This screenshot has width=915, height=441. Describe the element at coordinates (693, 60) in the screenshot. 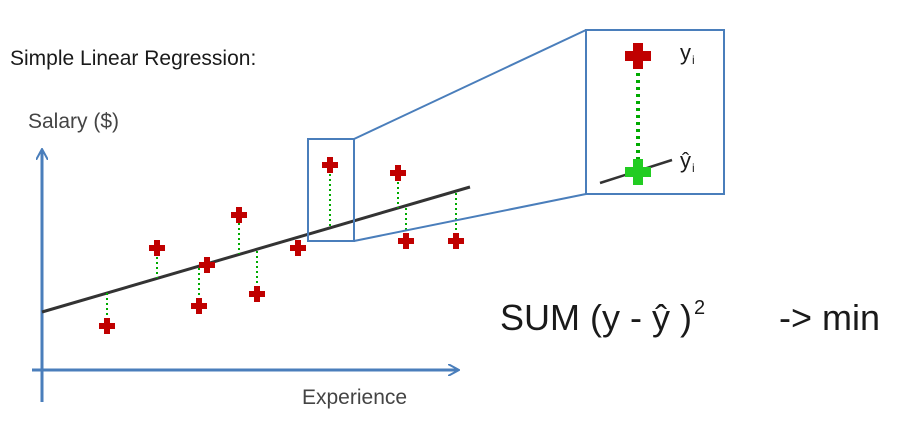

I see `observed-subscript: i` at that location.